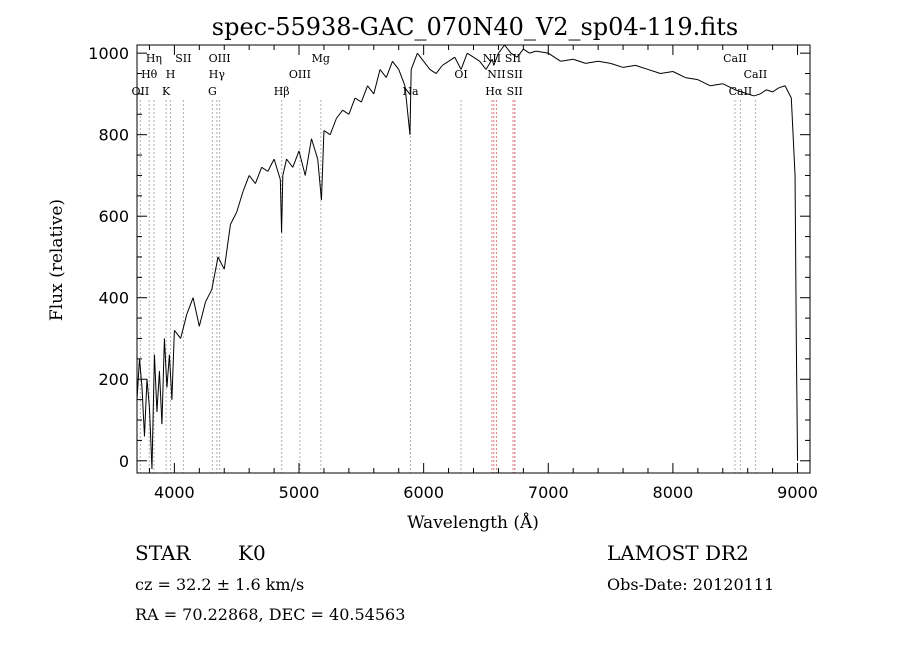 Image resolution: width=900 pixels, height=650 pixels. I want to click on coordinates: RA = 70.22868, DEC = 40.54563, so click(270, 614).